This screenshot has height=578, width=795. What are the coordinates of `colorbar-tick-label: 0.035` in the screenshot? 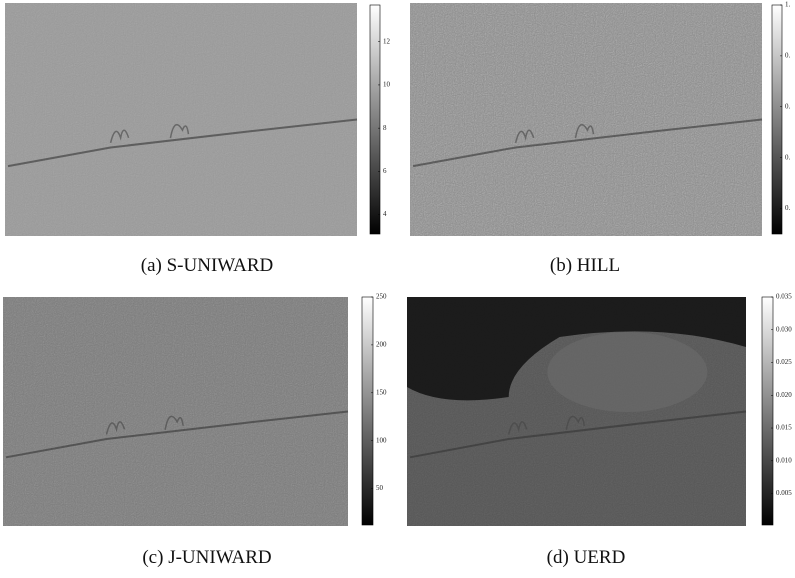 It's located at (784, 297).